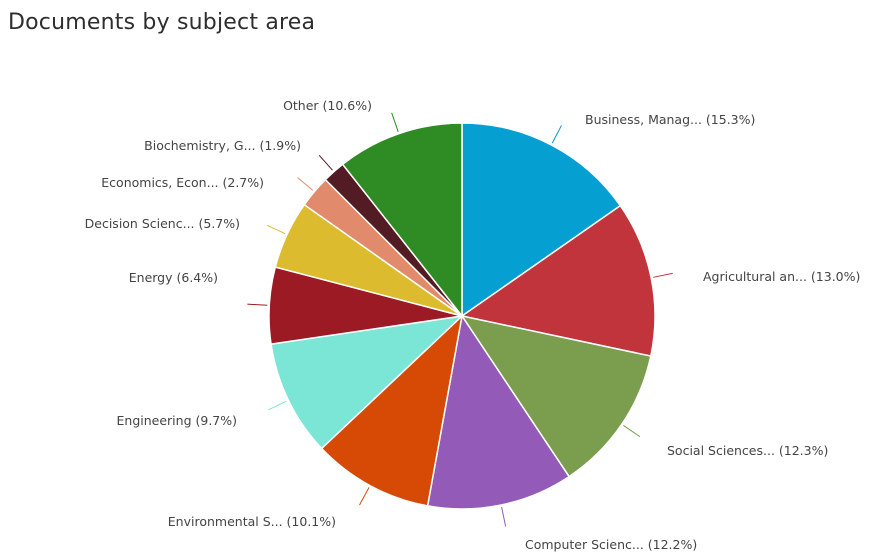 The image size is (892, 556). What do you see at coordinates (747, 450) in the screenshot?
I see `slice-label: Social Sciences... (12.3%)` at bounding box center [747, 450].